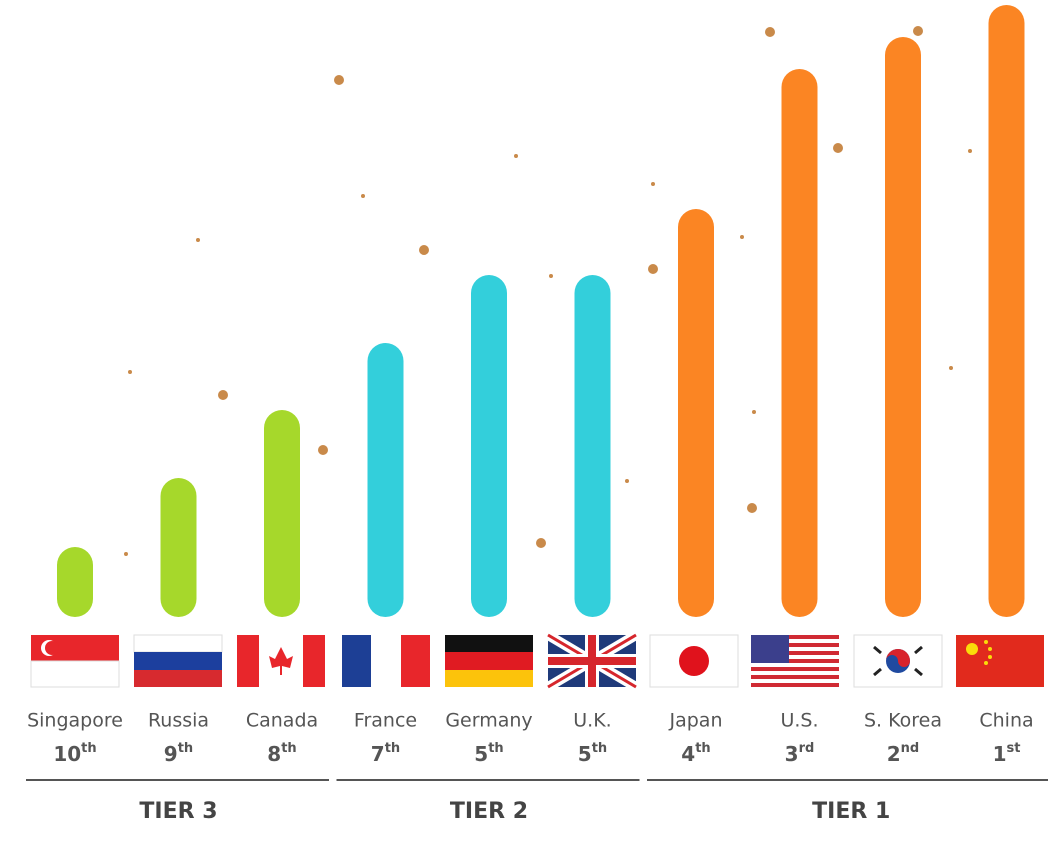 The width and height of the screenshot is (1048, 845). I want to click on rank-suffix: st, so click(1013, 748).